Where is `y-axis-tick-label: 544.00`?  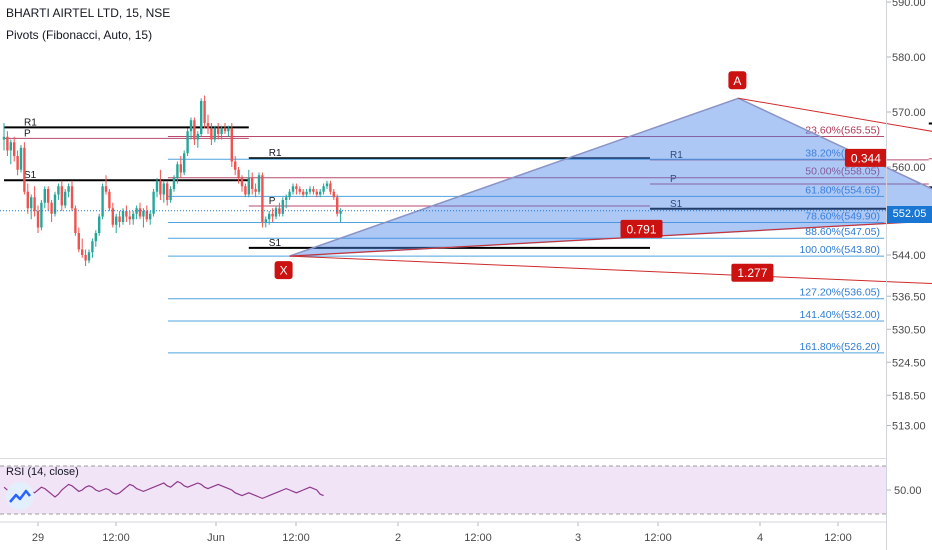 y-axis-tick-label: 544.00 is located at coordinates (909, 256).